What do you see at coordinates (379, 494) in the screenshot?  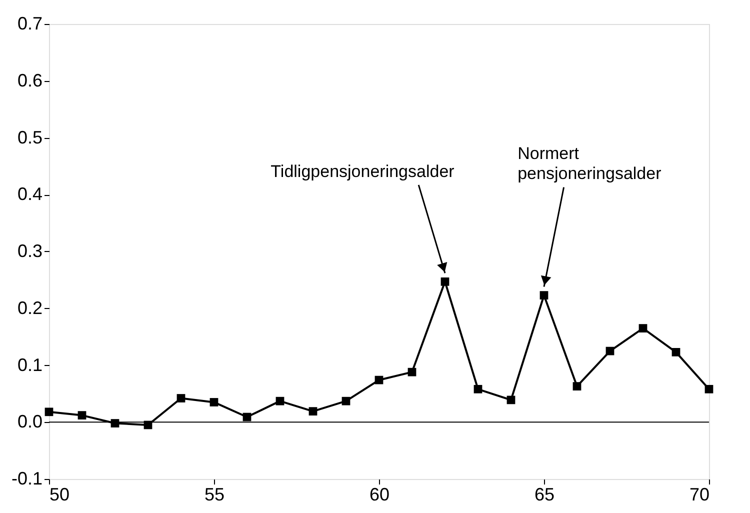 I see `x-tick-label: 60` at bounding box center [379, 494].